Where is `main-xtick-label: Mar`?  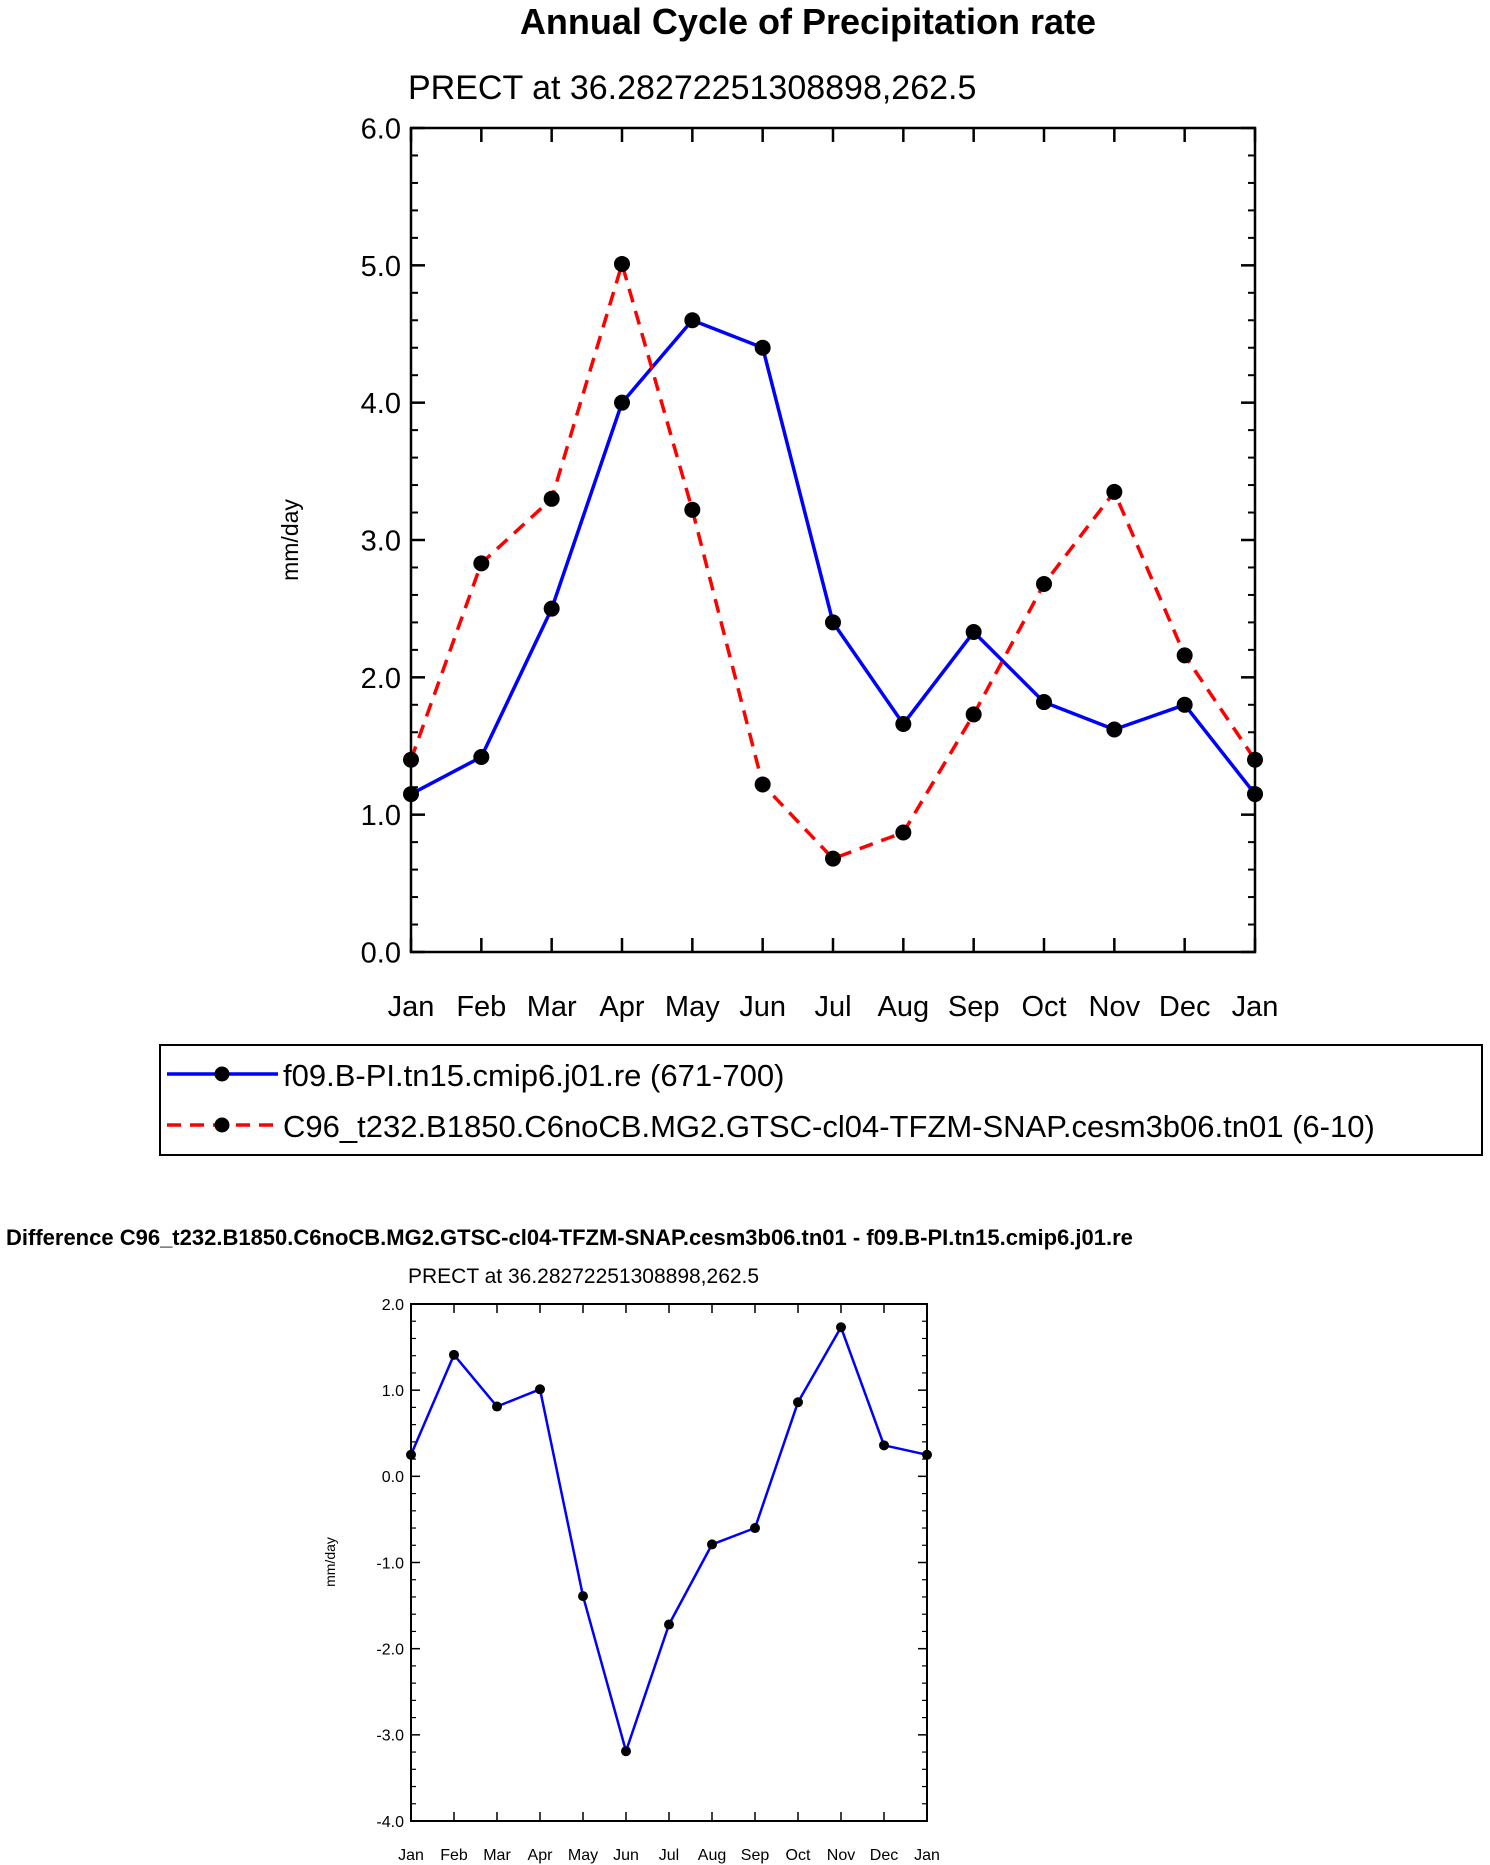
main-xtick-label: Mar is located at coordinates (552, 1007).